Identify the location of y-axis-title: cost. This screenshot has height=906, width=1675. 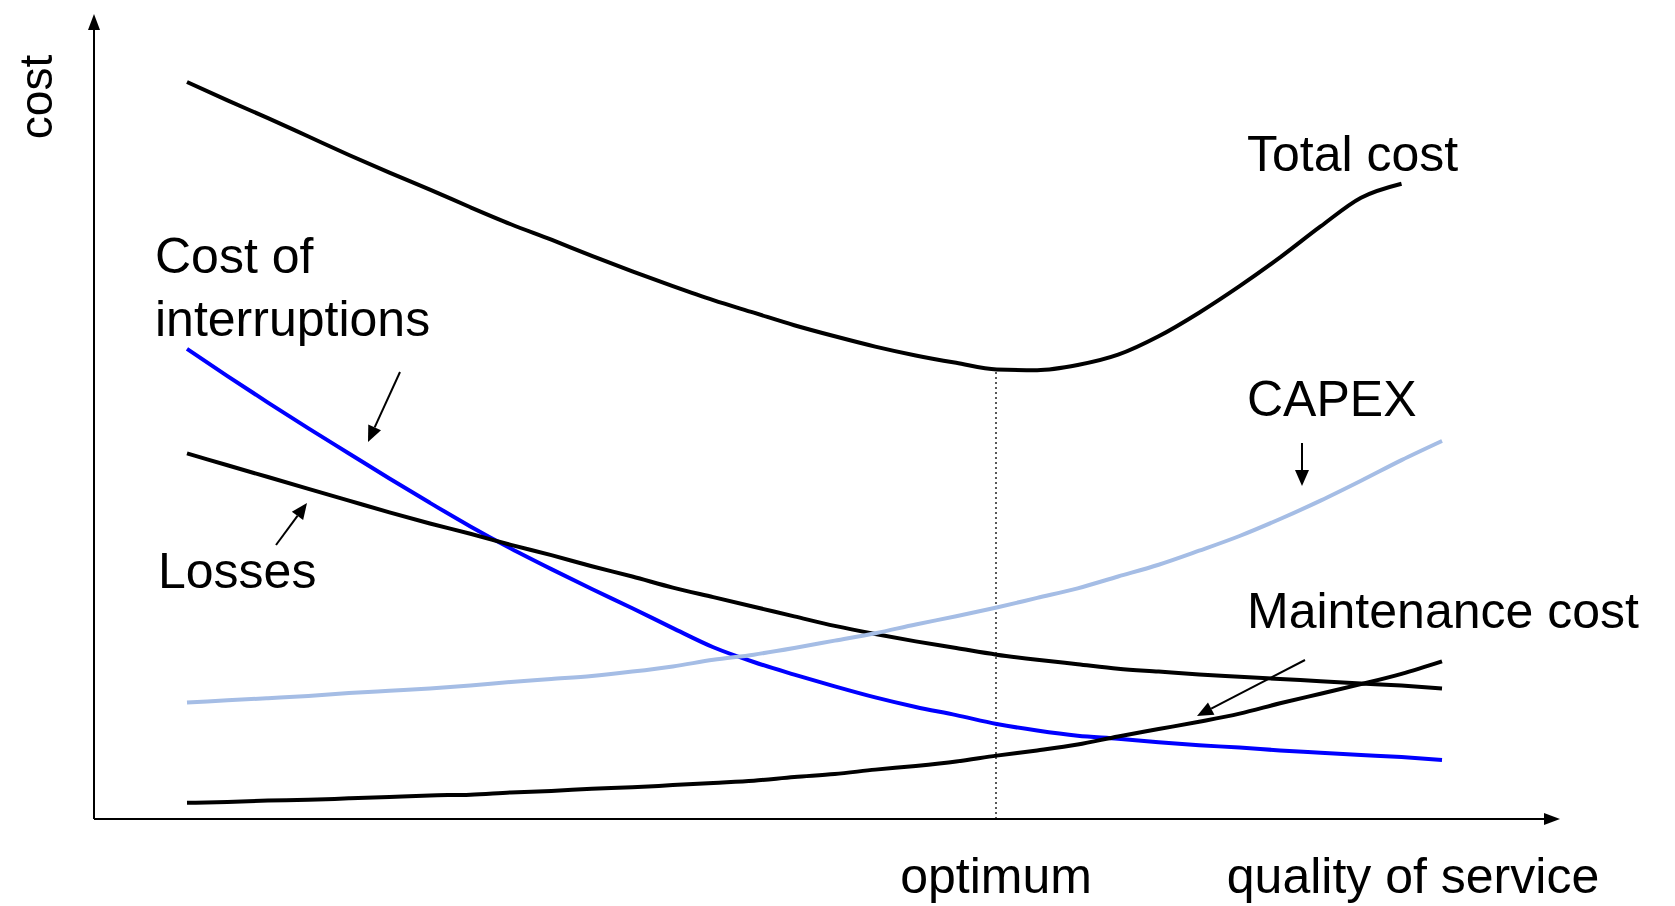
(36, 97).